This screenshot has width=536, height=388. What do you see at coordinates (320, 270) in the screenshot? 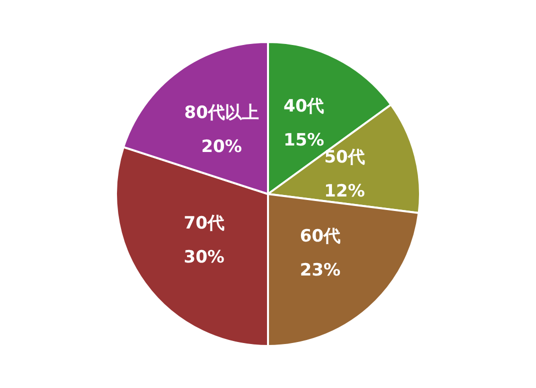
I see `data-label: 23%` at bounding box center [320, 270].